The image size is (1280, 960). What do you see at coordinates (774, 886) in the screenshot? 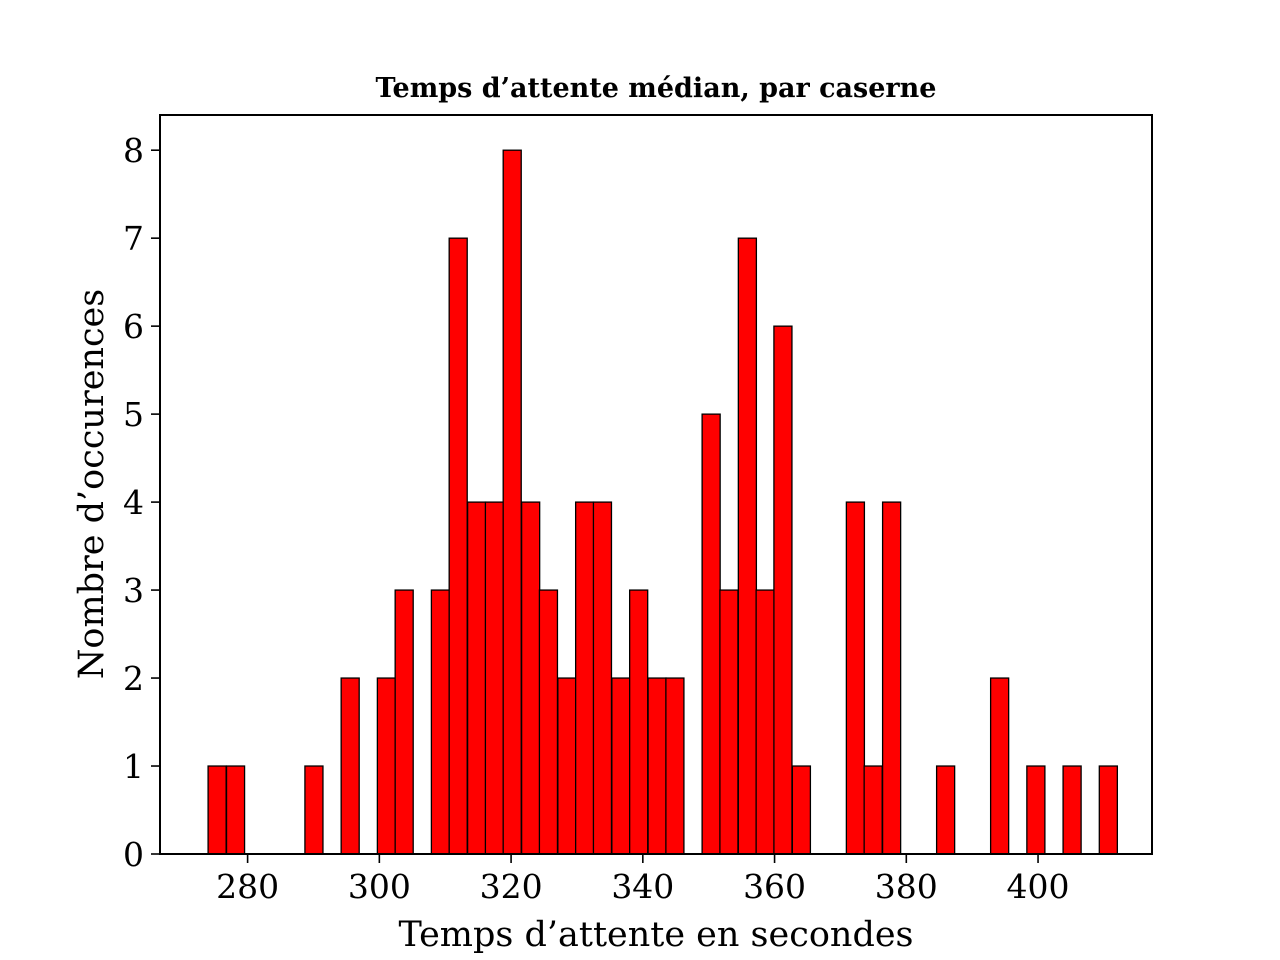
I see `x-tick-label: 360` at bounding box center [774, 886].